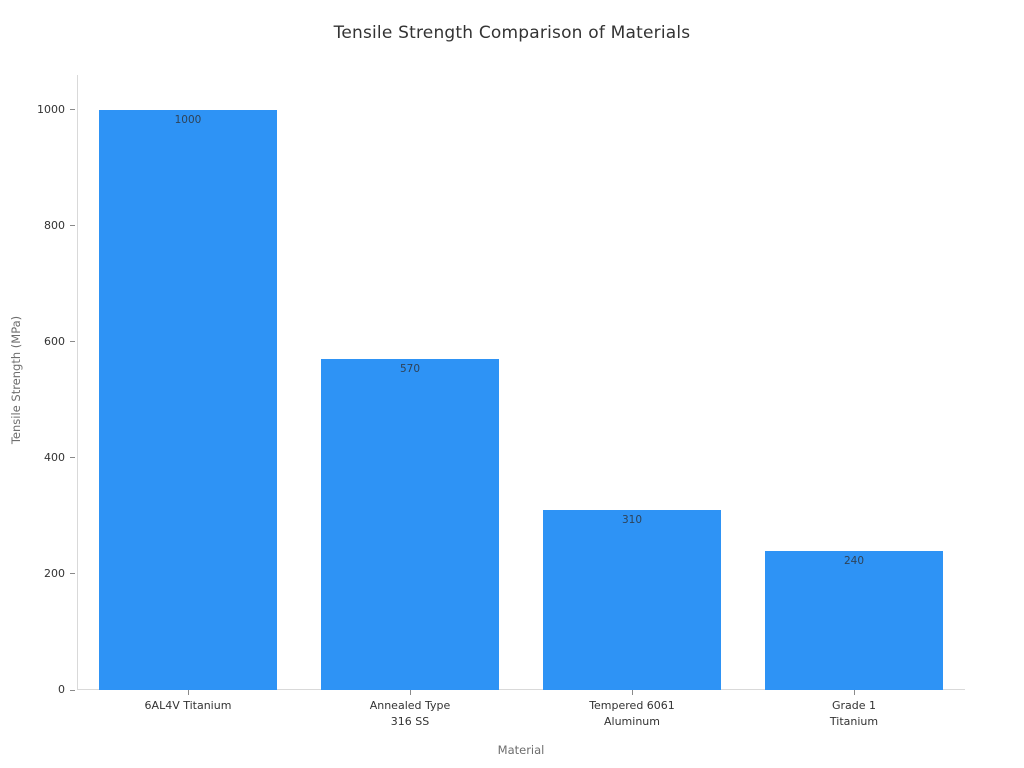 The width and height of the screenshot is (1024, 768). I want to click on x-tick-label: Annealed Type 316 SS, so click(410, 713).